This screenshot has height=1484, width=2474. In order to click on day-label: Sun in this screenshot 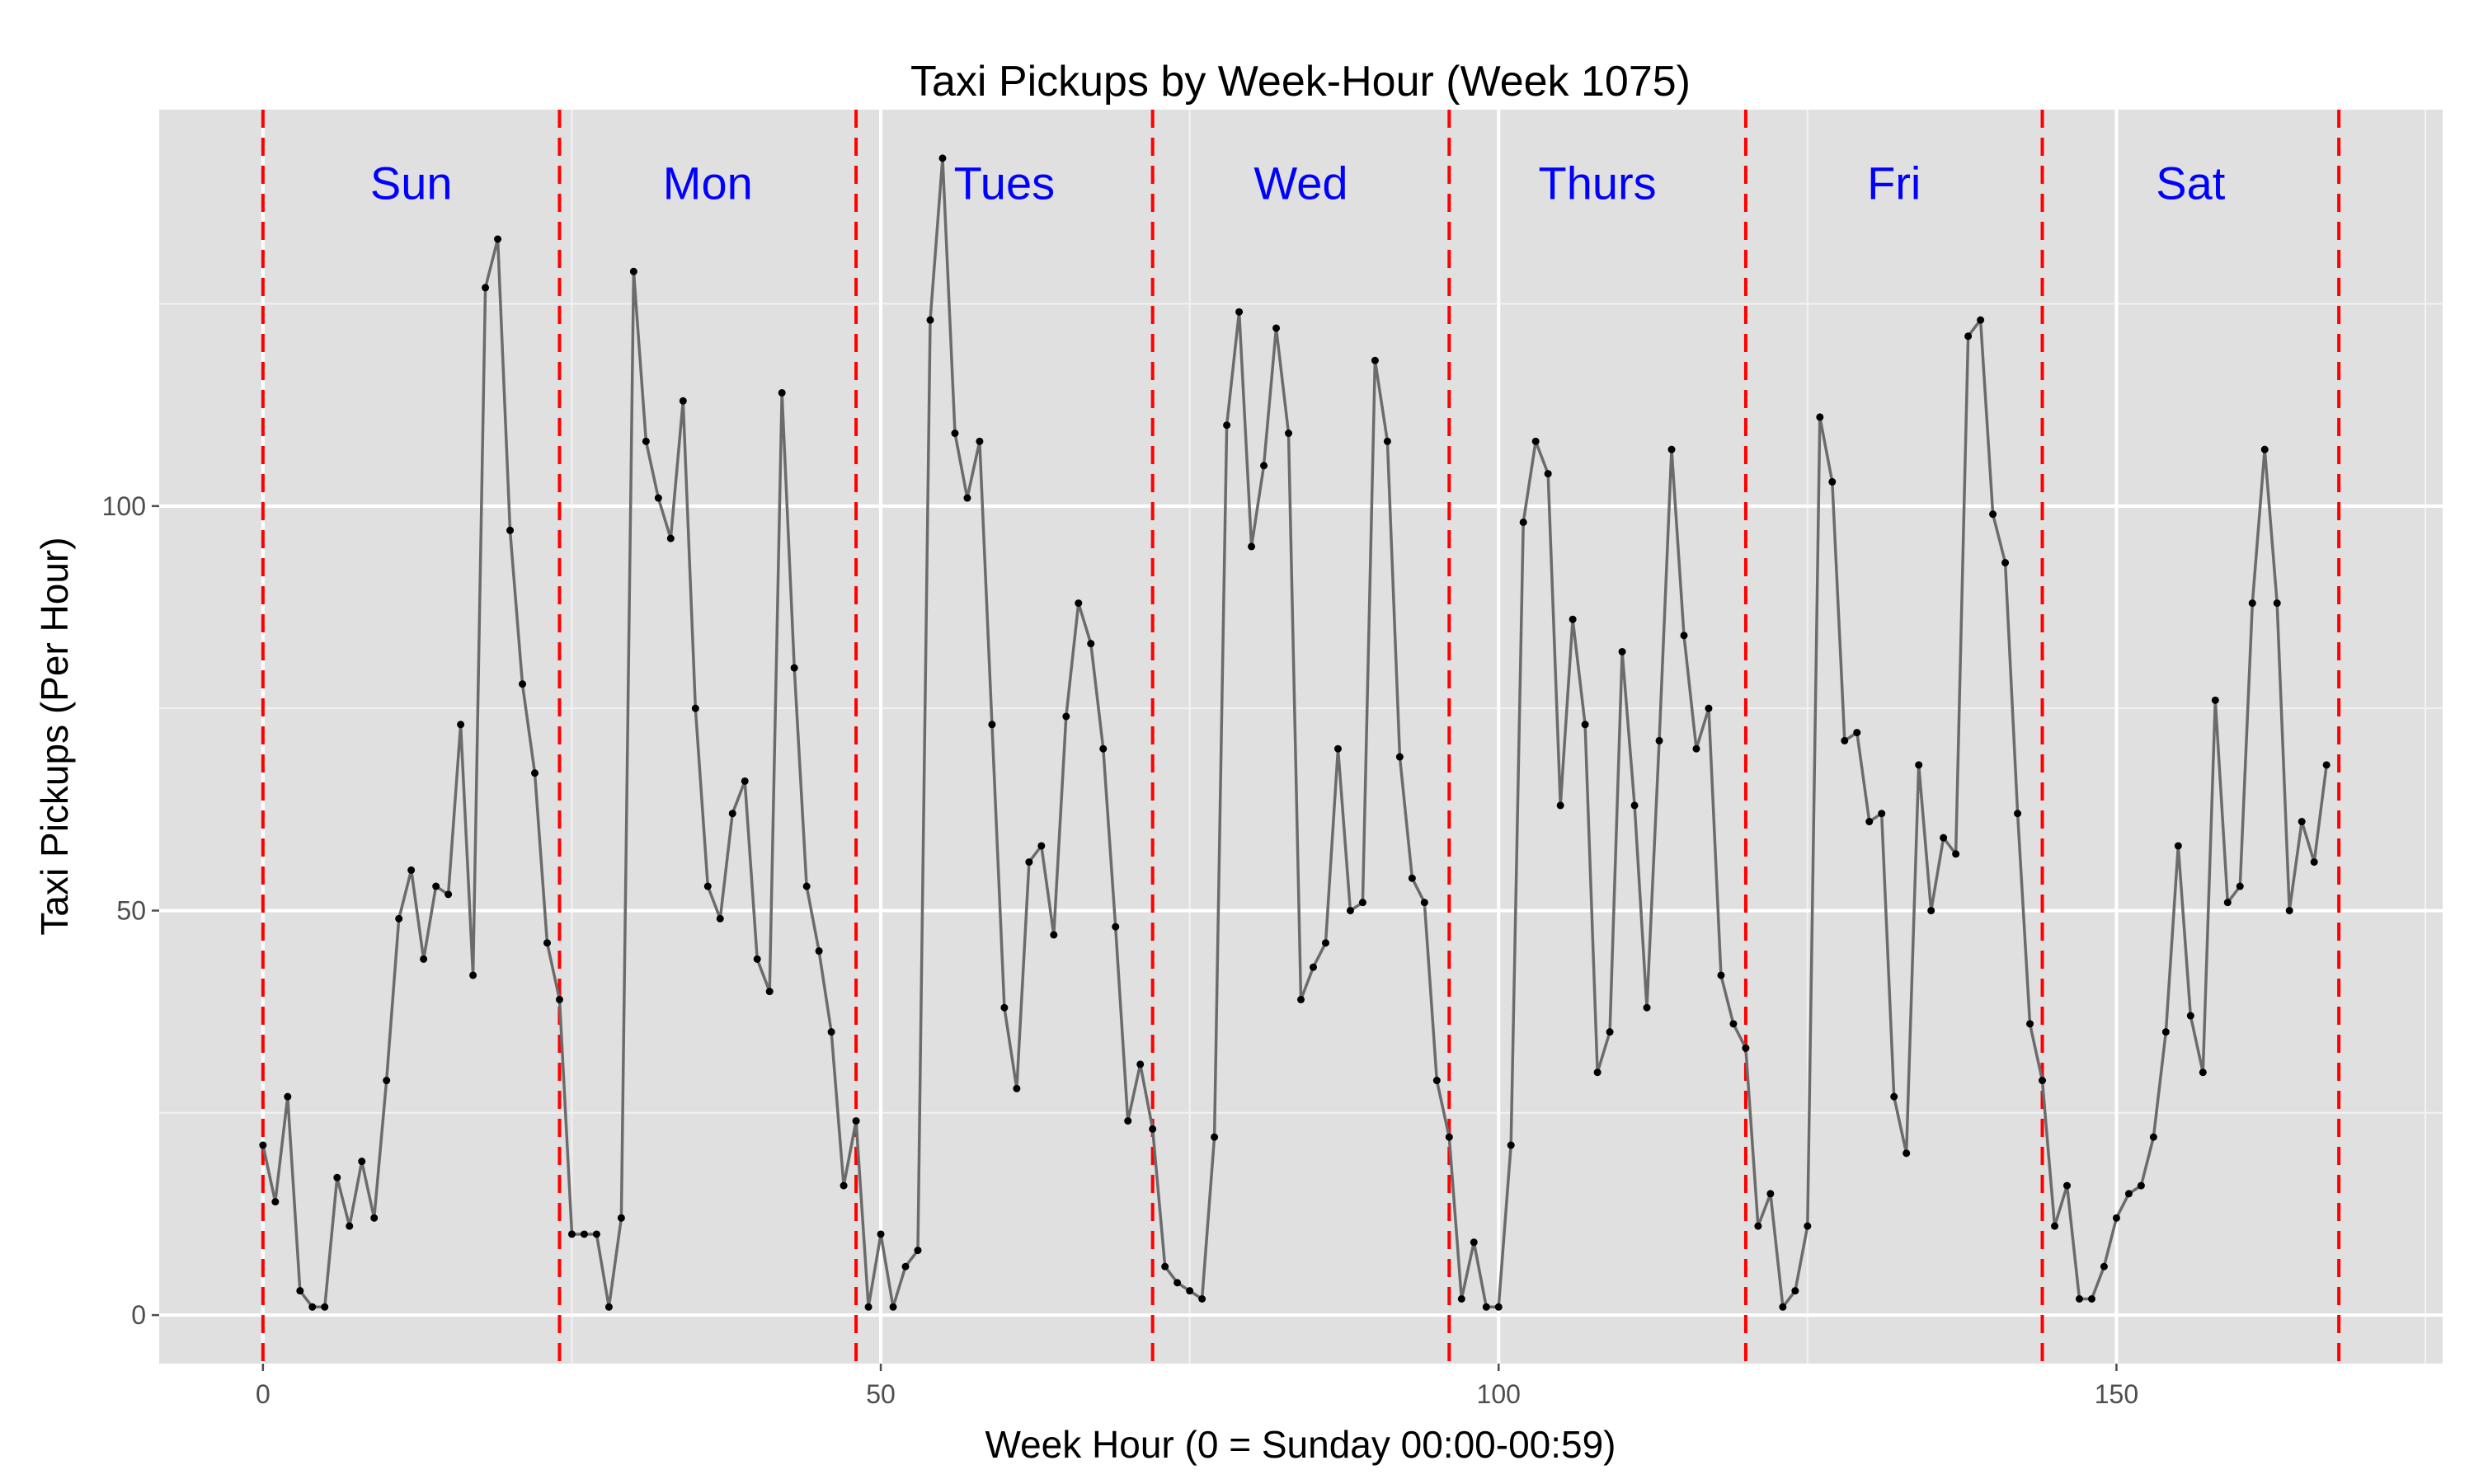, I will do `click(411, 183)`.